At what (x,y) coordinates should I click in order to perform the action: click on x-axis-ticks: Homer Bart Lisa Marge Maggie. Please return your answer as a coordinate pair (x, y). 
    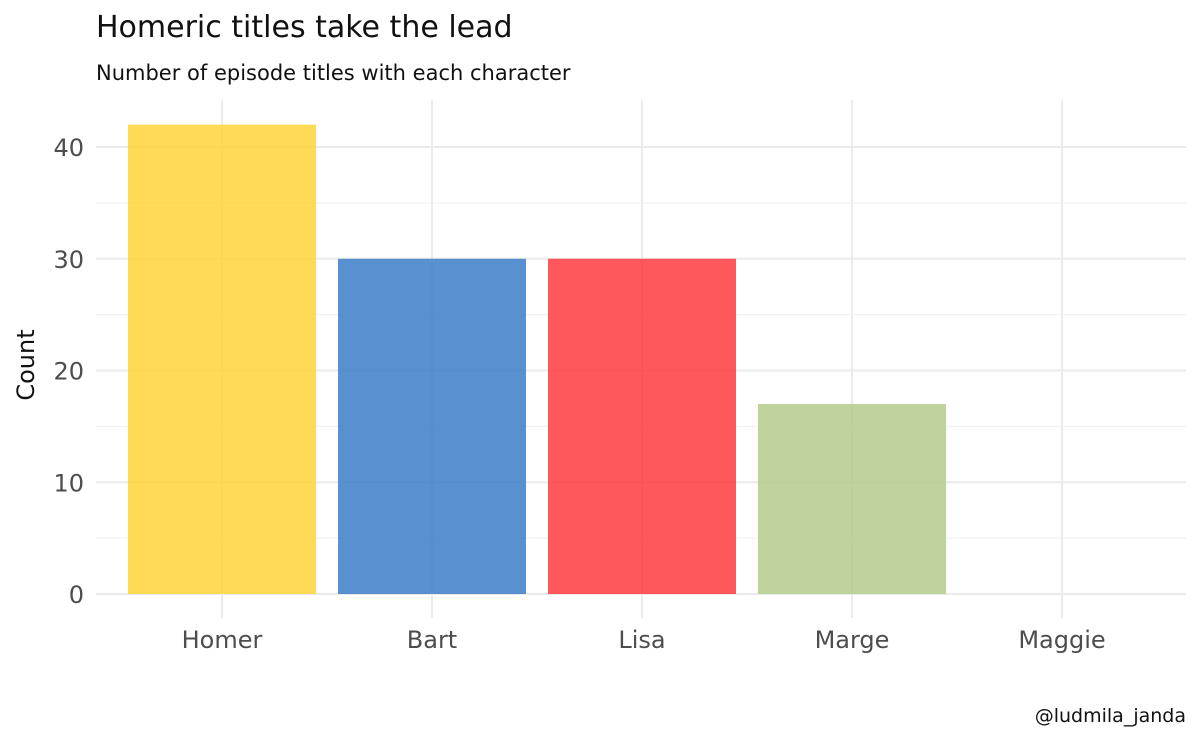
    Looking at the image, I should click on (644, 640).